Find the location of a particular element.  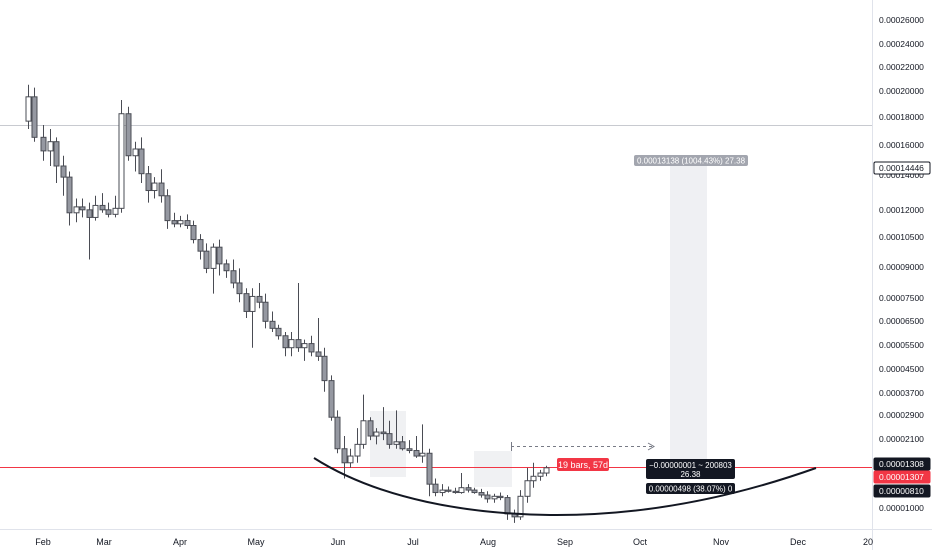

bars-badge is located at coordinates (583, 464).